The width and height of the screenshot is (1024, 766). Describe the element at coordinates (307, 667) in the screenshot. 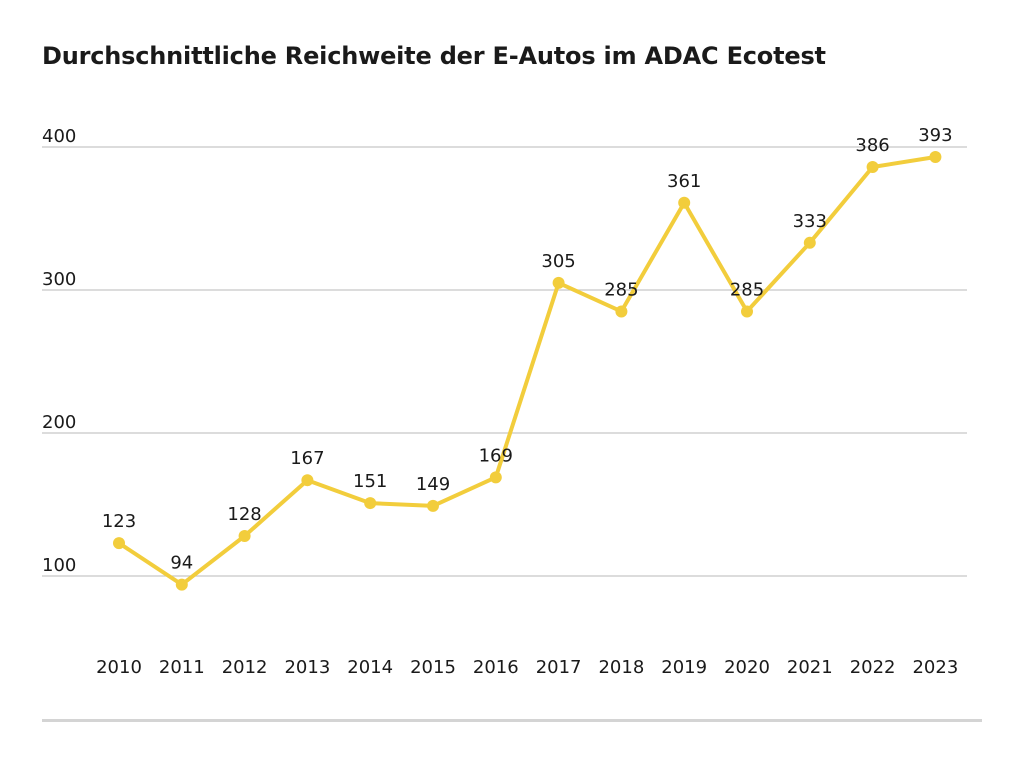

I see `x-tick-label: 2013` at that location.